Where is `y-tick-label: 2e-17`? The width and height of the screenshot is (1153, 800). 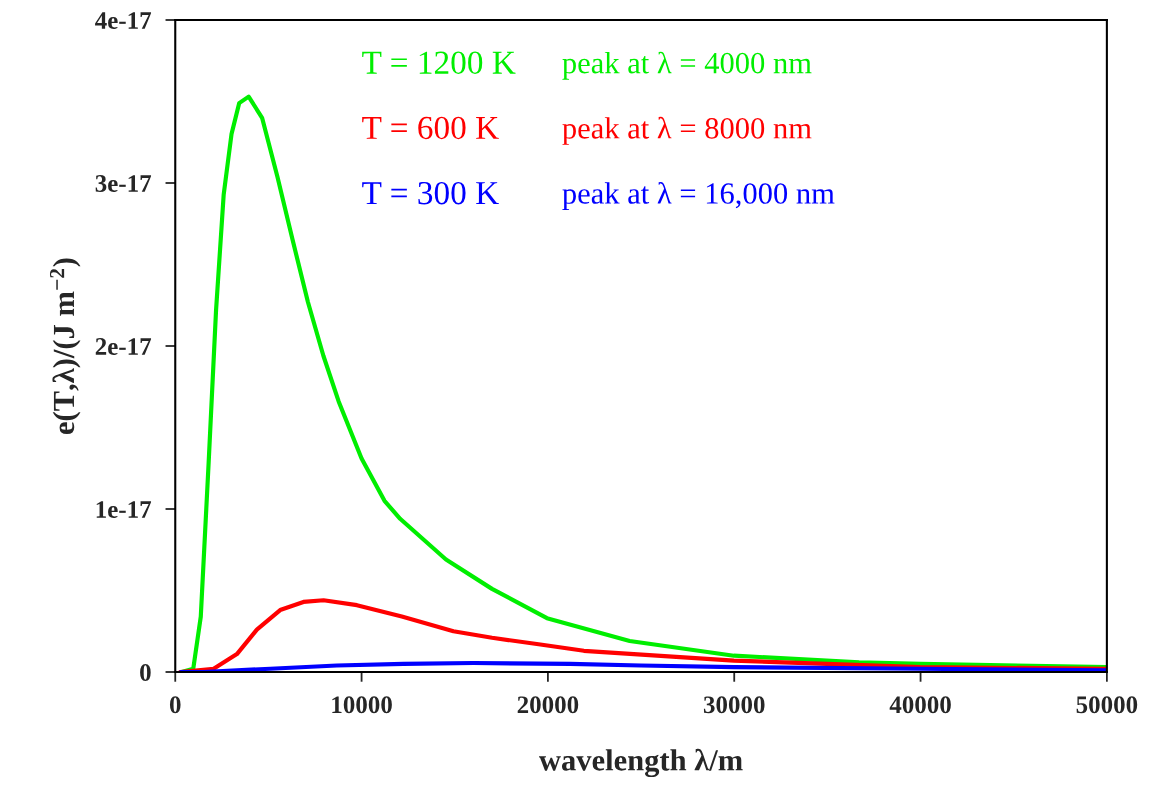
y-tick-label: 2e-17 is located at coordinates (123, 346).